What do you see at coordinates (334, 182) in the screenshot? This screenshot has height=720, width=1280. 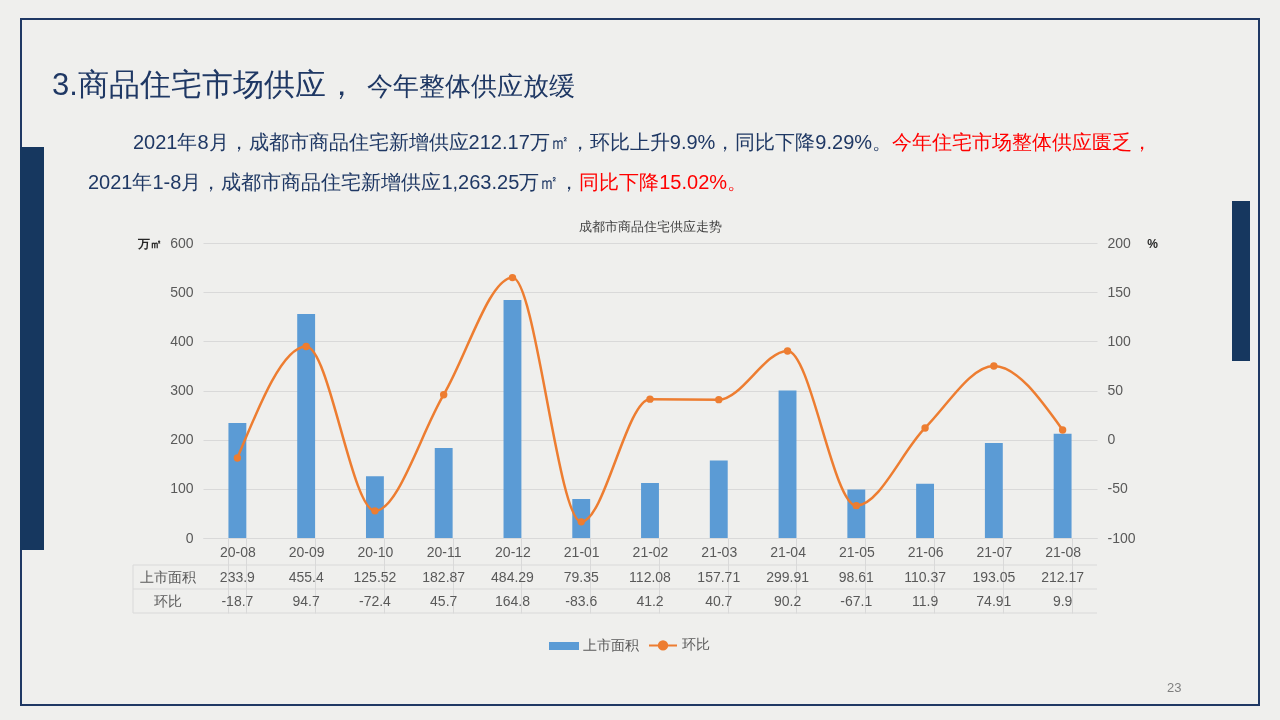 I see `text: 2021年1-8月，成都市商品住宅新增供应1,263.25万㎡，` at bounding box center [334, 182].